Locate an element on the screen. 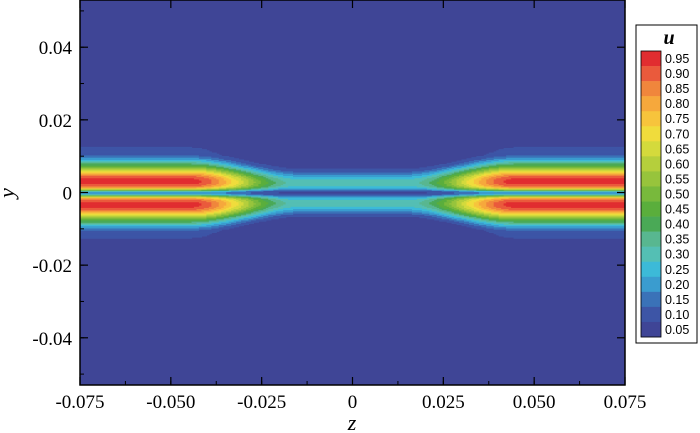 The width and height of the screenshot is (700, 433). colorbar-level-label: 0.95 is located at coordinates (677, 59).